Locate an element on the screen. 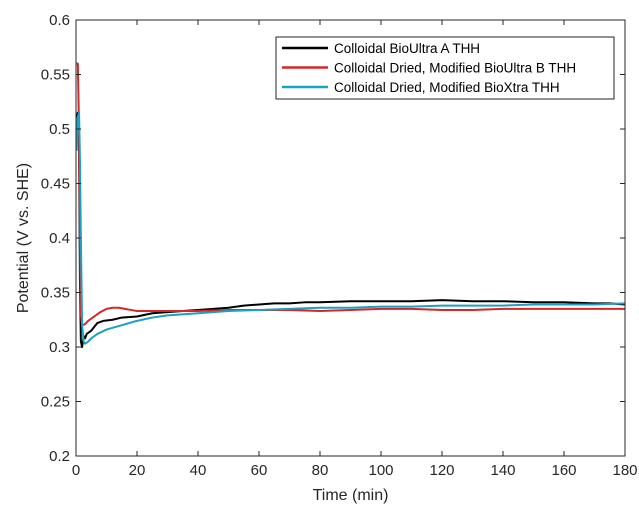  legend-entry-2: Colloidal Dried, Modified BioUltra B THH is located at coordinates (455, 68).